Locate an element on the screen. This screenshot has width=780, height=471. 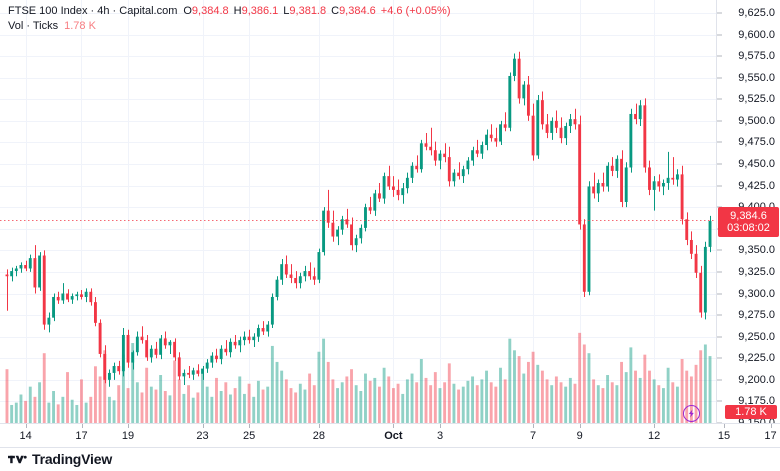
price-tick-label: 9,275.0 is located at coordinates (756, 315).